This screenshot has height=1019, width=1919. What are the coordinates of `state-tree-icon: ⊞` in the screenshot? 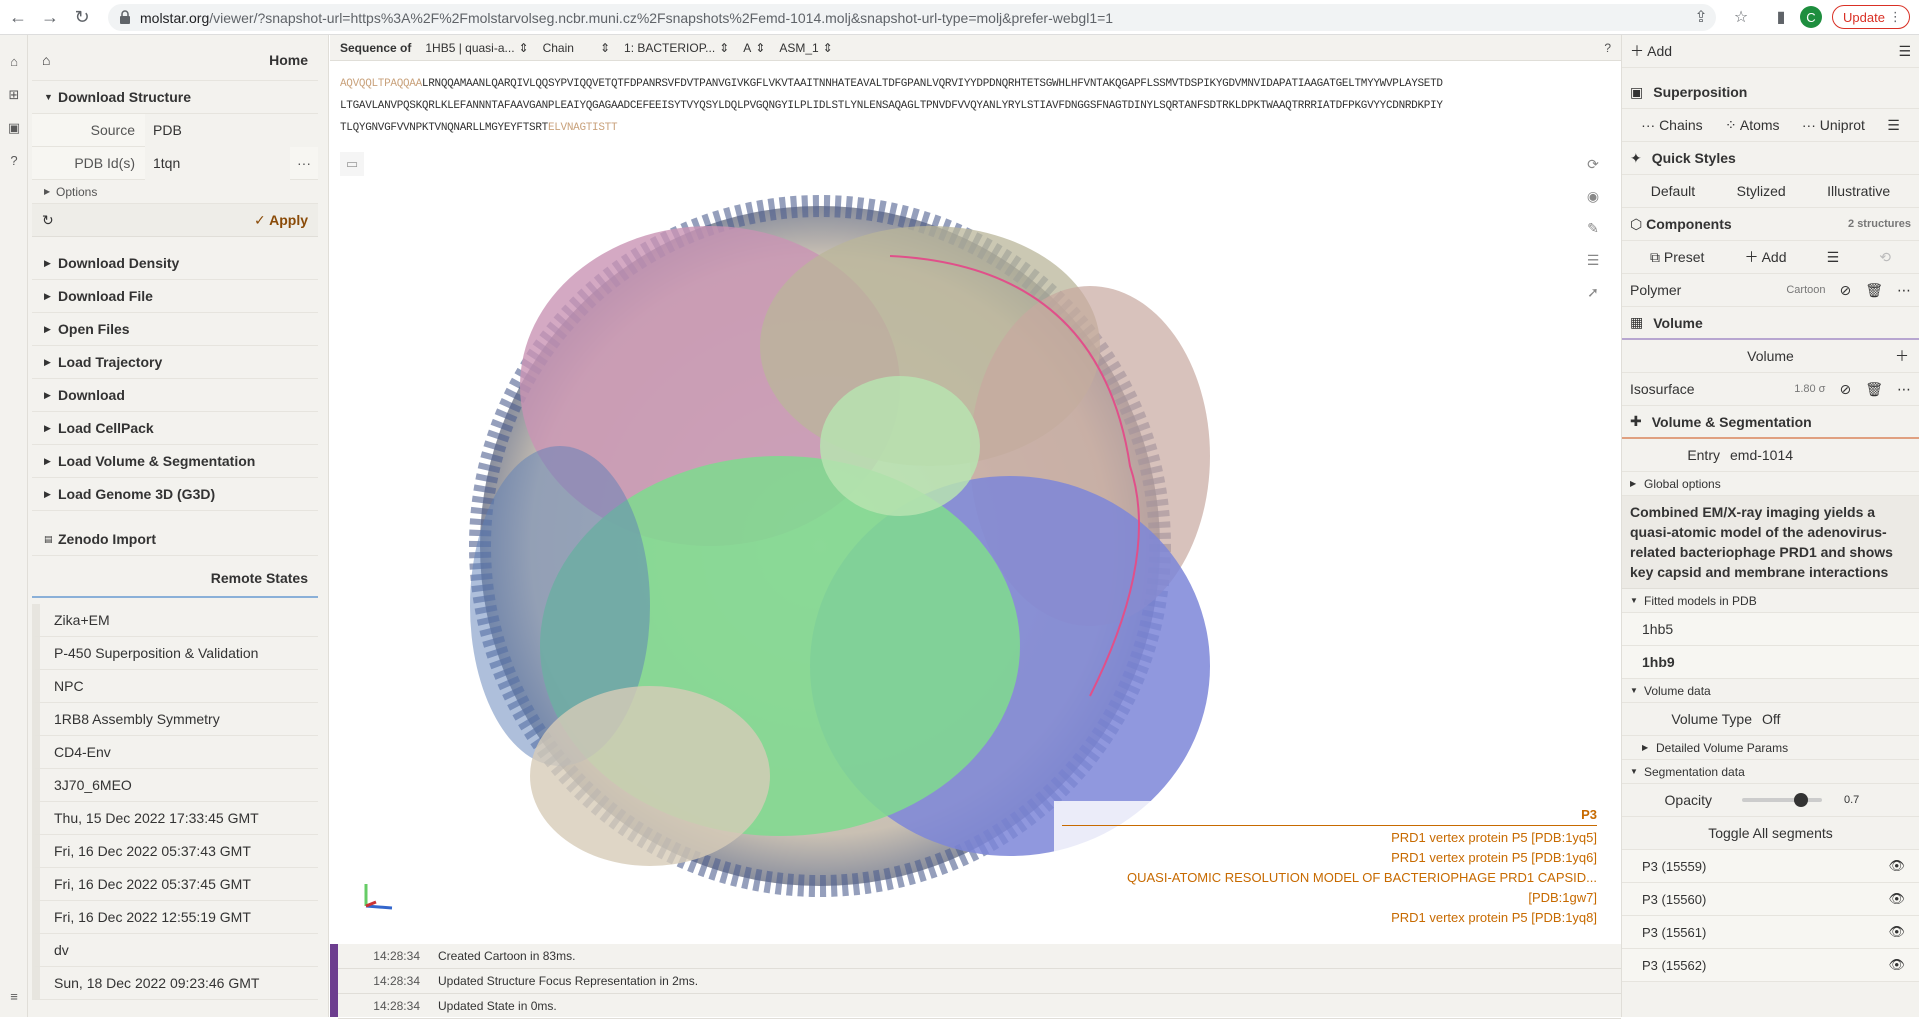 It's located at (14, 94).